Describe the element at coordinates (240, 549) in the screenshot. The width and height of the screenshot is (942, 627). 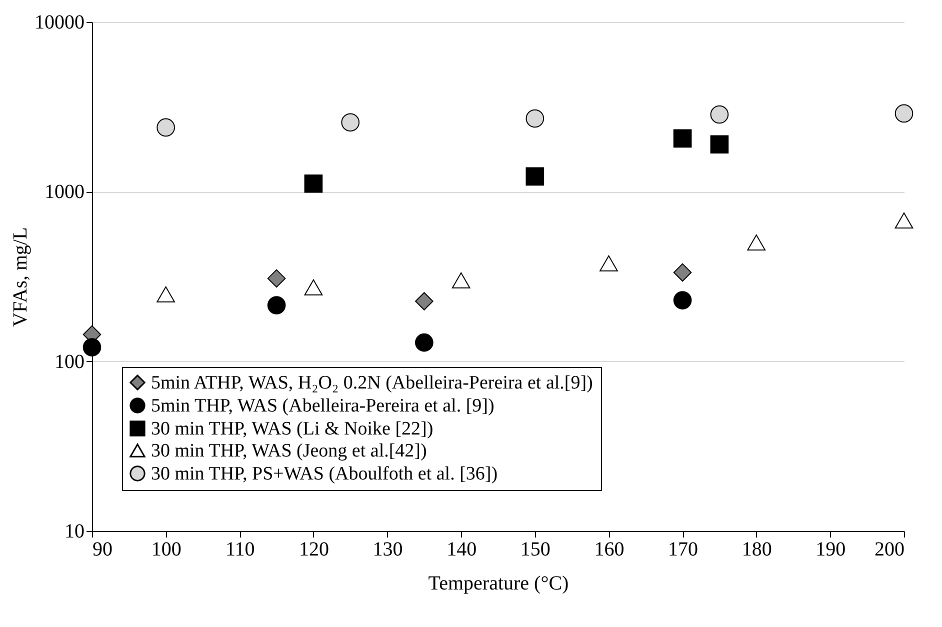
I see `x-tick-label: 110` at that location.